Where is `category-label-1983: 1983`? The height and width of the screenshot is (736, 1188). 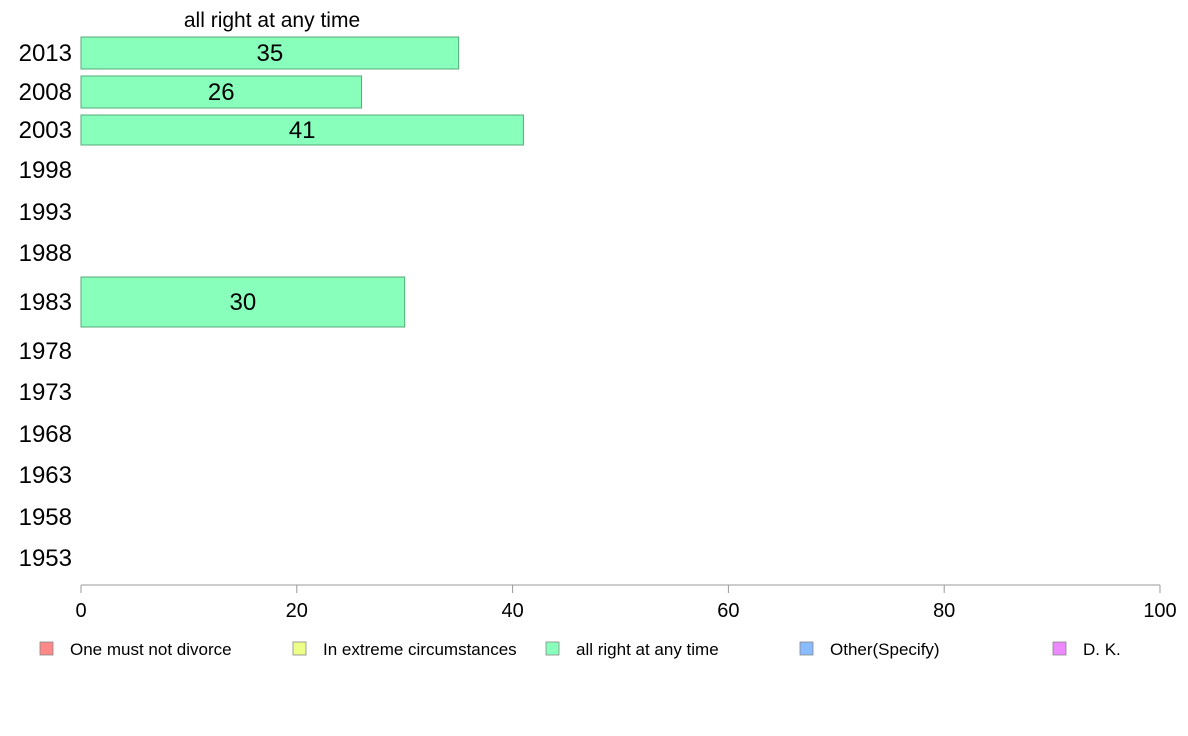
category-label-1983: 1983 is located at coordinates (45, 302).